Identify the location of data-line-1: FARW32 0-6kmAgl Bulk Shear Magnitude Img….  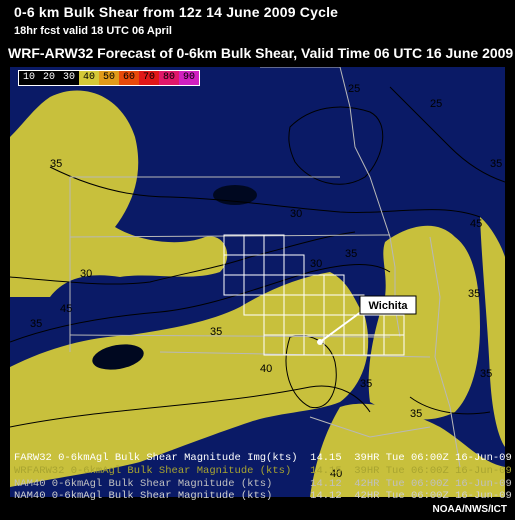
(263, 458).